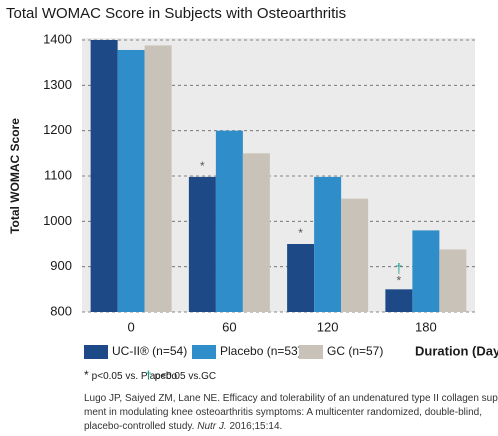  Describe the element at coordinates (399, 268) in the screenshot. I see `significance-marker: †` at that location.